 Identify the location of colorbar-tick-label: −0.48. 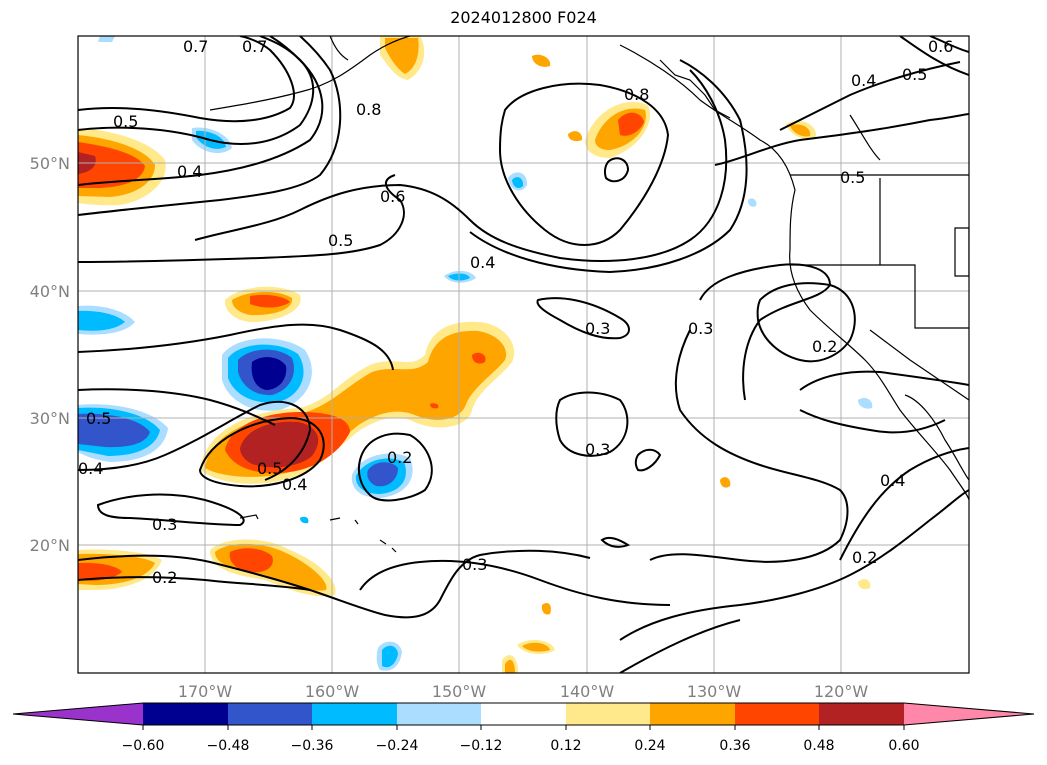
(228, 746).